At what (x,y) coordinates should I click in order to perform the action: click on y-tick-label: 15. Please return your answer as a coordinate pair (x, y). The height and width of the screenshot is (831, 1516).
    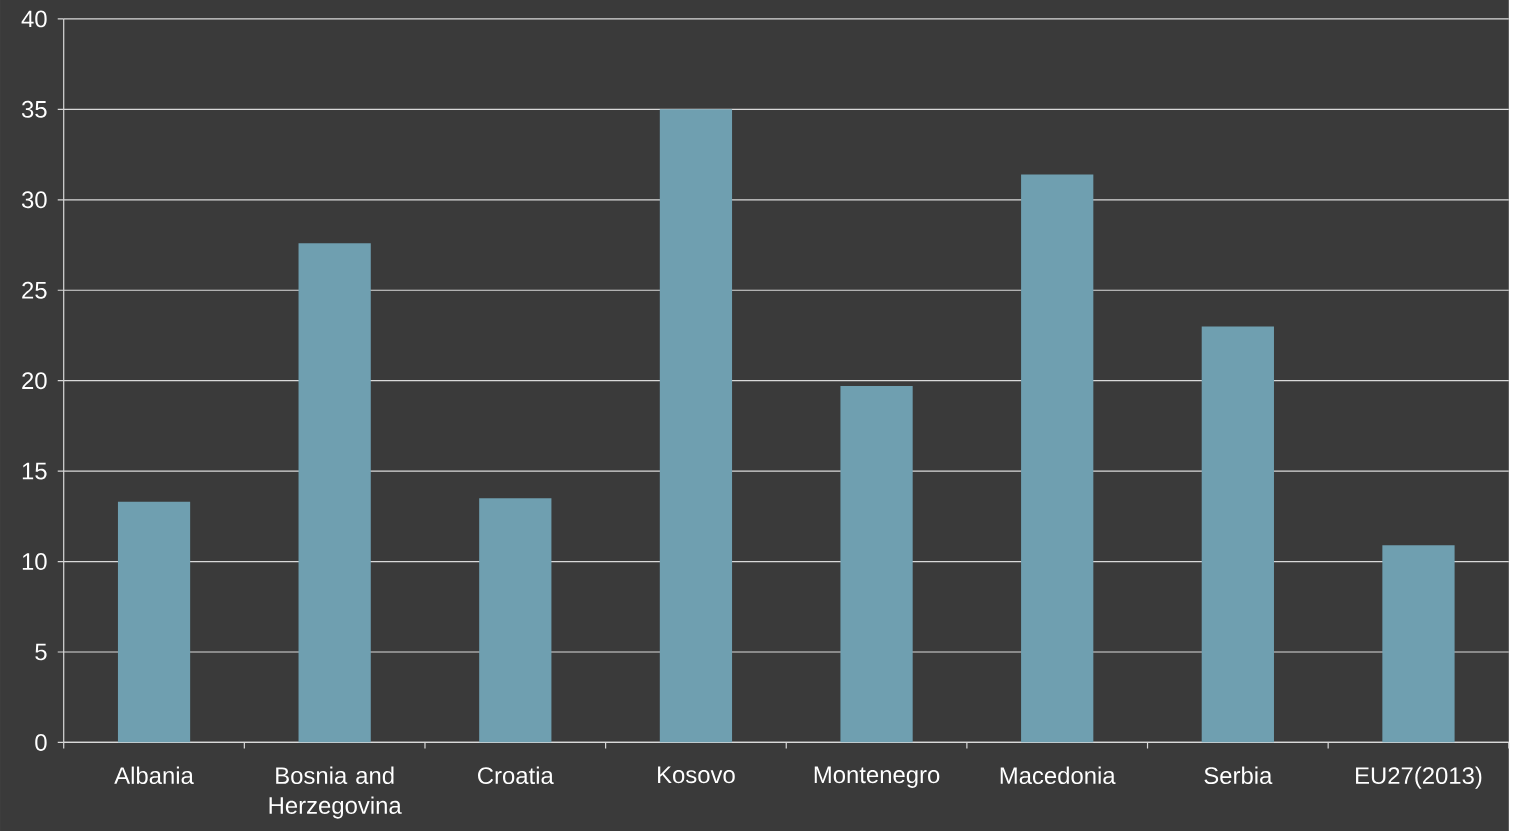
    Looking at the image, I should click on (34, 471).